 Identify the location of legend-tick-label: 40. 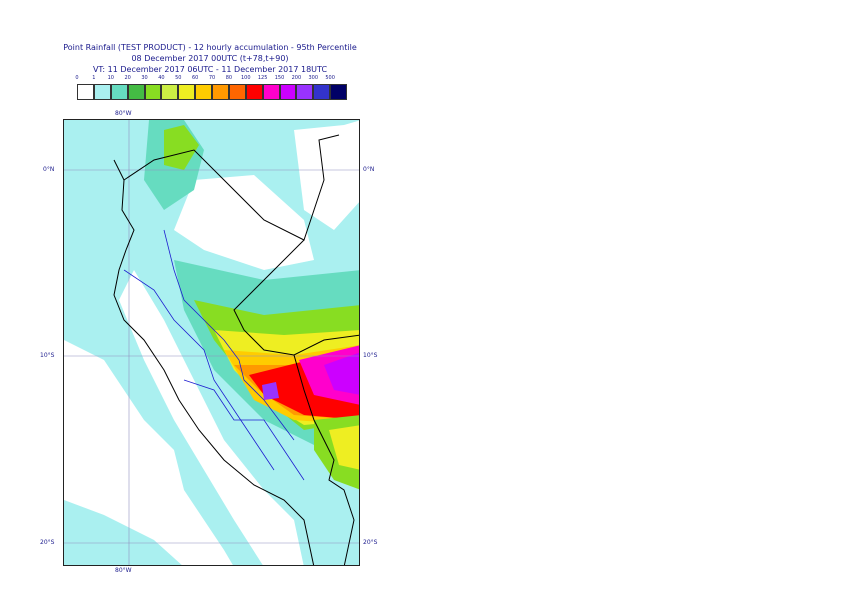
(161, 78).